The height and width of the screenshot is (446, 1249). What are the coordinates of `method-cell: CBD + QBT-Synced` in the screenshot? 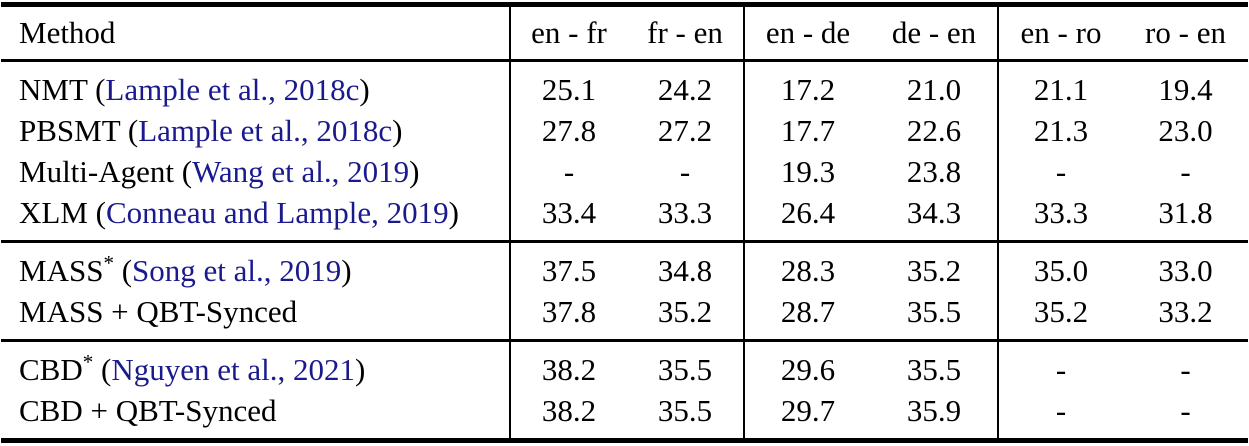 It's located at (148, 410).